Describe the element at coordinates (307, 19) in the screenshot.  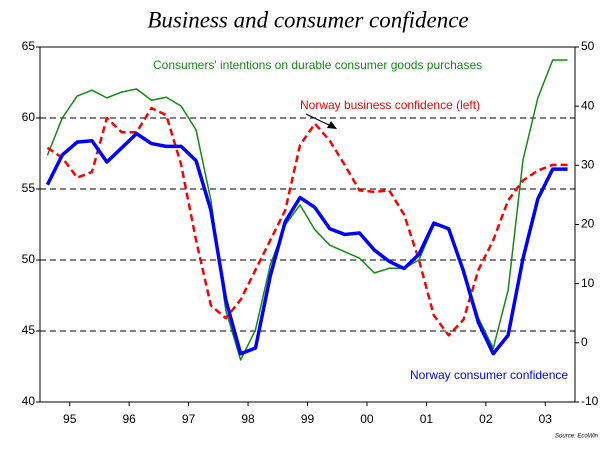
I see `chart-title: Business and consumer confidence` at that location.